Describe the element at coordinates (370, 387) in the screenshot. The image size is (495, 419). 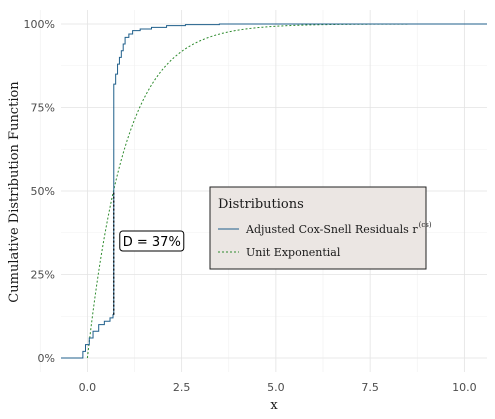
I see `x-tick-label: 7.5` at that location.